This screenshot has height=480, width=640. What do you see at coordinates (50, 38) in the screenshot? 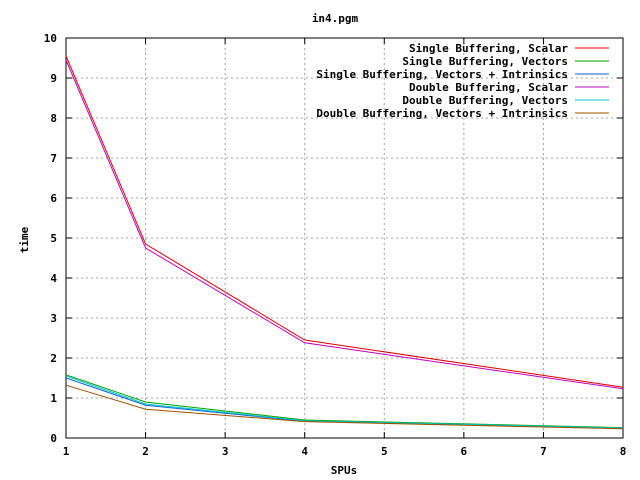
I see `y-tick-label: 10` at bounding box center [50, 38].